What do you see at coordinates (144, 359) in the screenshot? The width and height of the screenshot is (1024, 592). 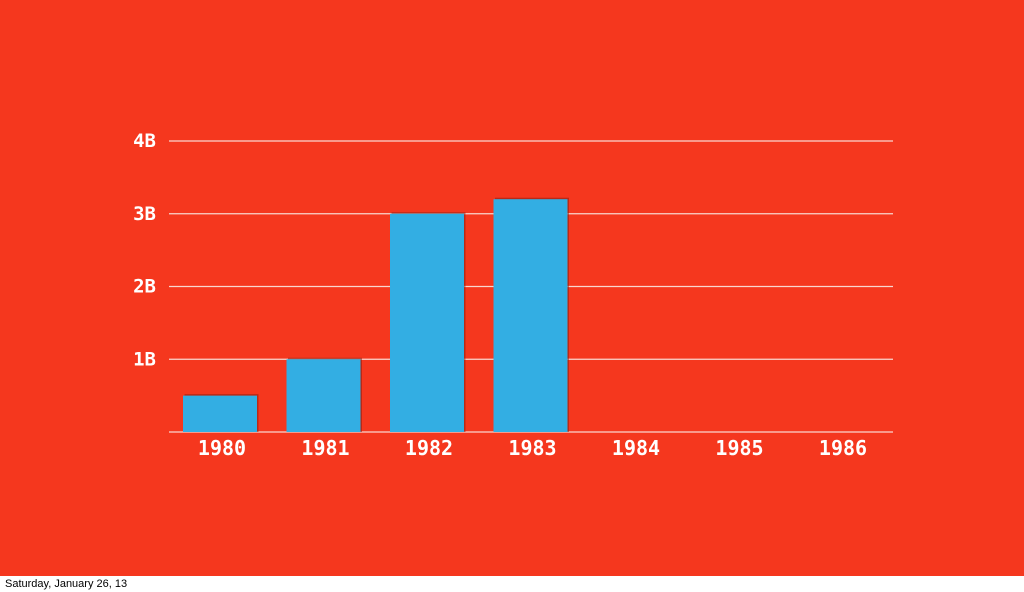 I see `y-tick-label: 1B` at bounding box center [144, 359].